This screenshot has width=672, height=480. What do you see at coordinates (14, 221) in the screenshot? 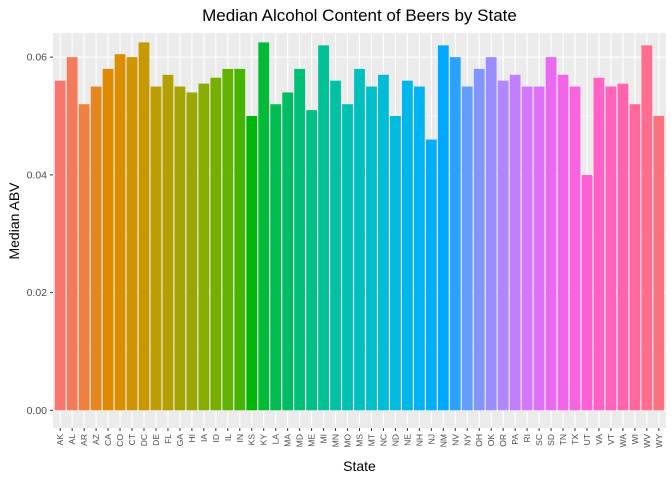
I see `y-axis-title: Median ABV` at bounding box center [14, 221].